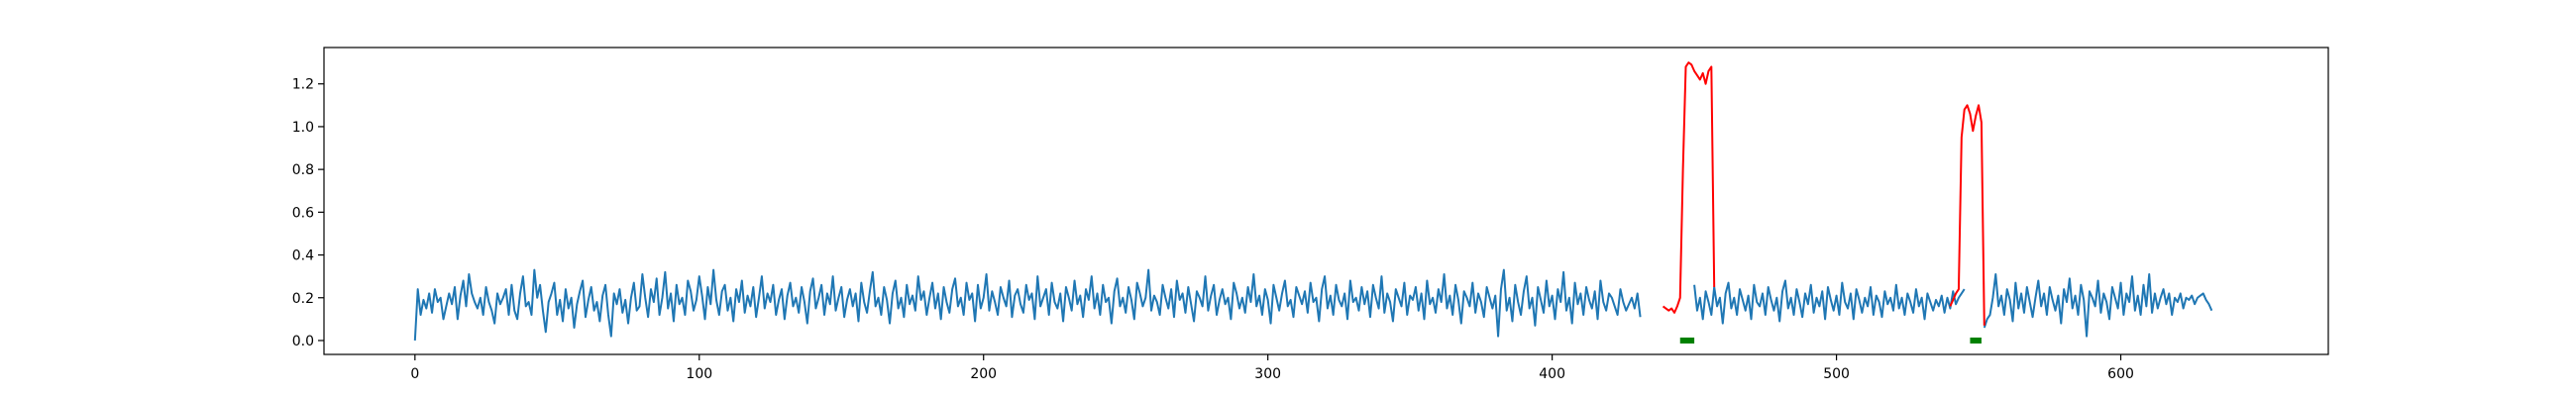  Describe the element at coordinates (303, 299) in the screenshot. I see `y-tick-label: 0.2` at that location.